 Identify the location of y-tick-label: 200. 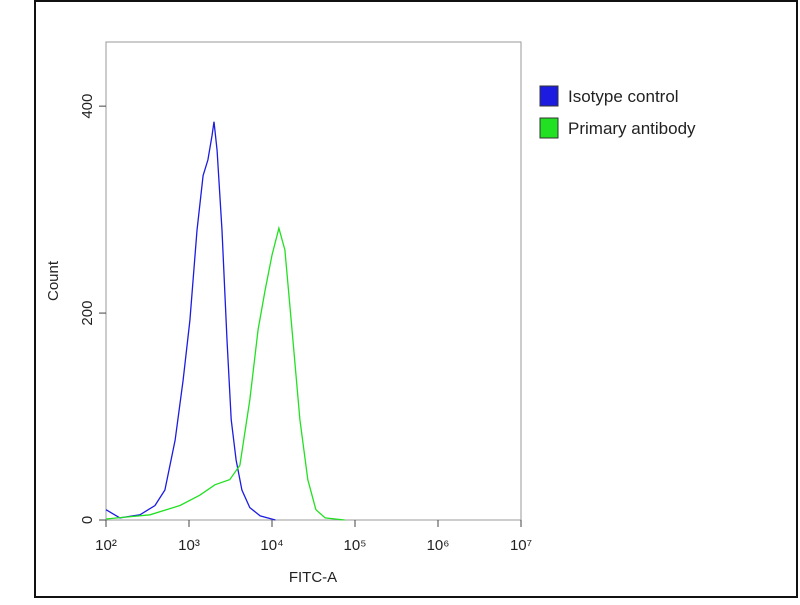
(87, 313).